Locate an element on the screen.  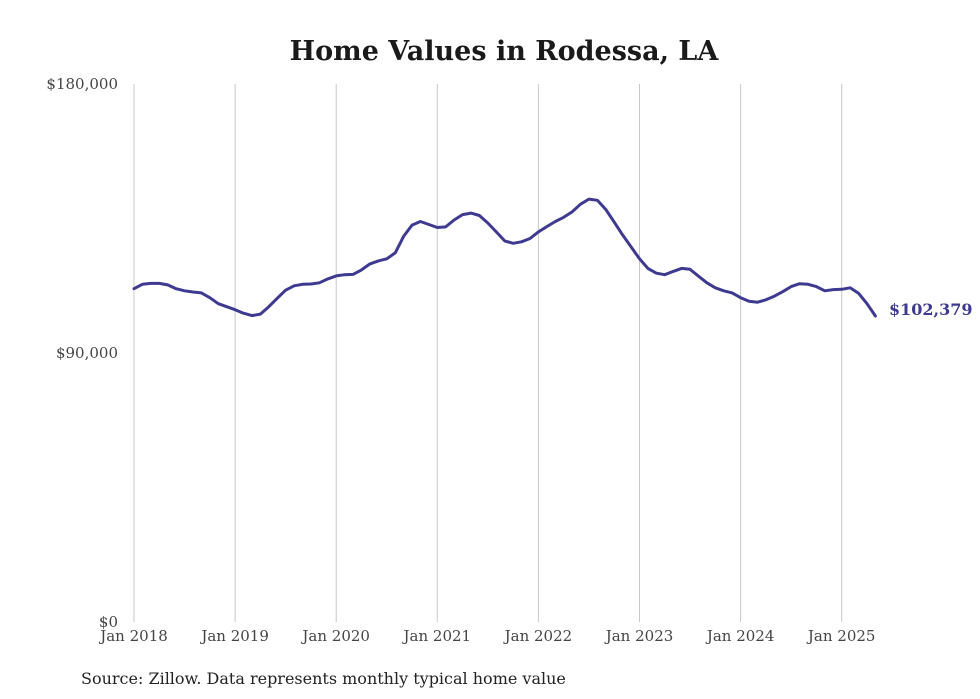
end-value-label: $102,379 is located at coordinates (931, 309).